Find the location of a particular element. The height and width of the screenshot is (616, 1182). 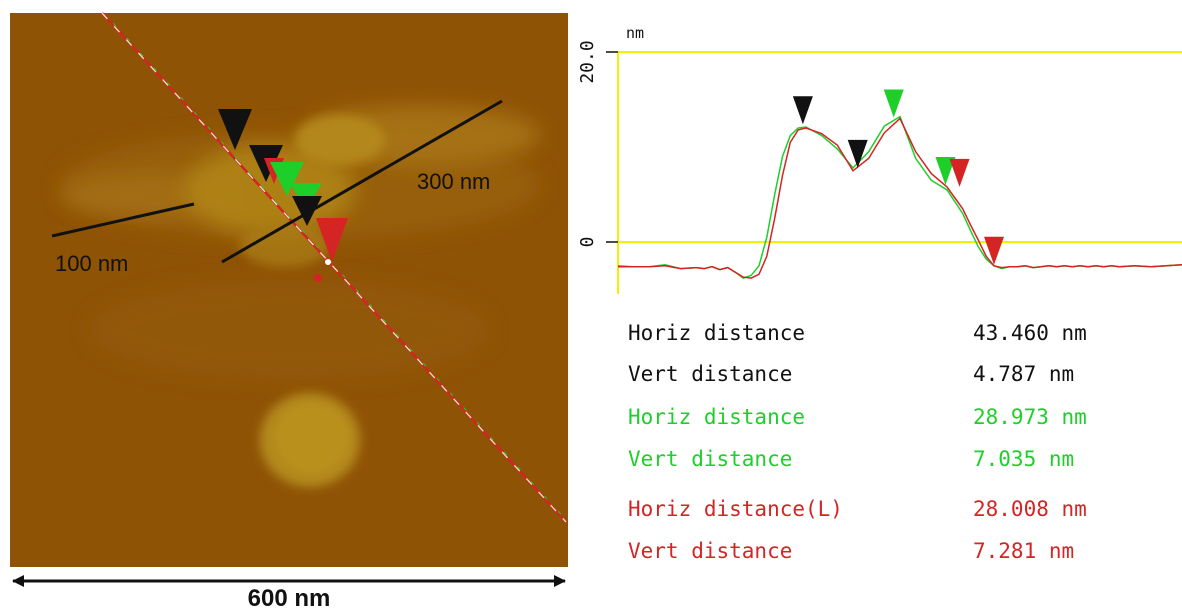

afm-marker-red is located at coordinates (332, 240).